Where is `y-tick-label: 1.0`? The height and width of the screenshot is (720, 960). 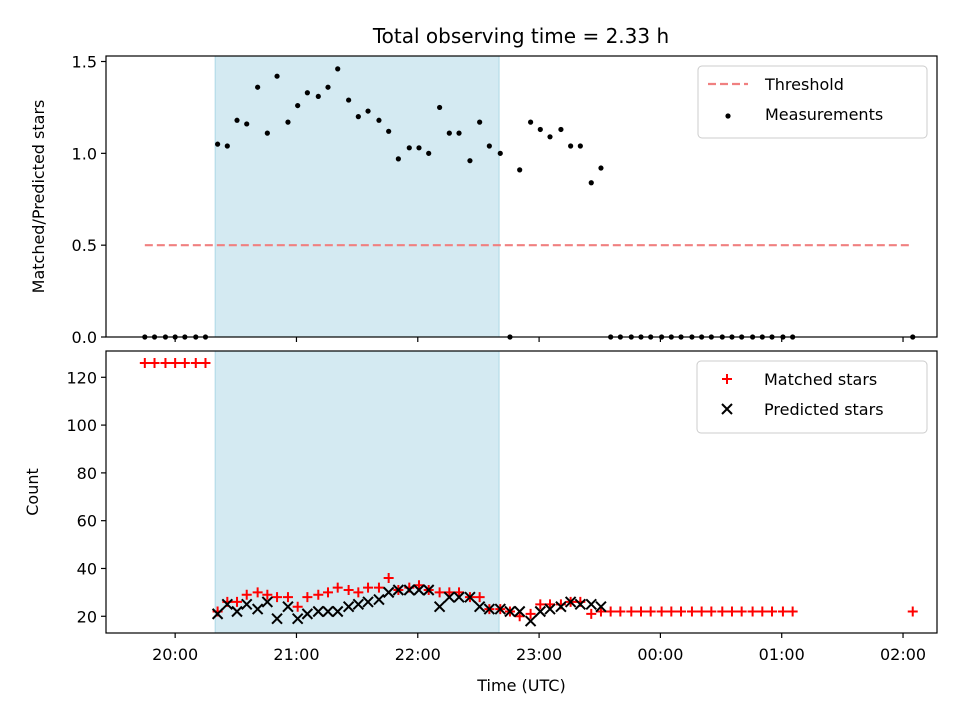
y-tick-label: 1.0 is located at coordinates (84, 153).